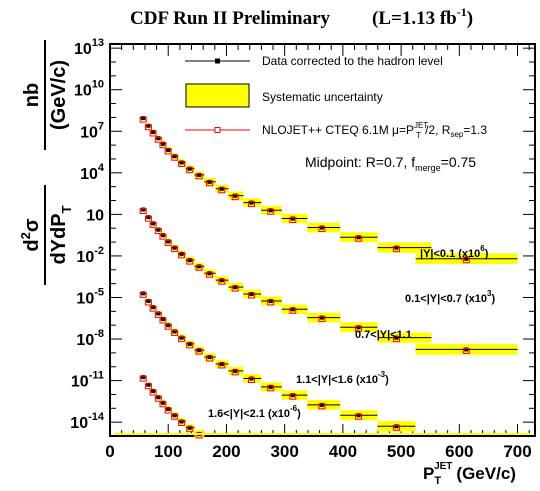  Describe the element at coordinates (87, 380) in the screenshot. I see `y-tick-label: 10-11` at that location.